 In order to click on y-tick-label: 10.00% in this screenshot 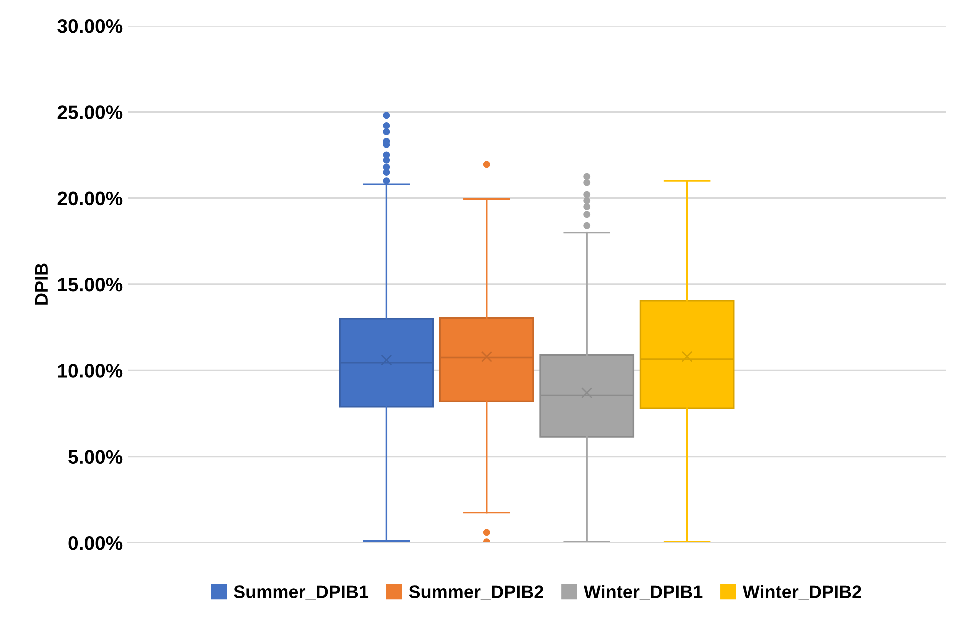, I will do `click(90, 371)`.